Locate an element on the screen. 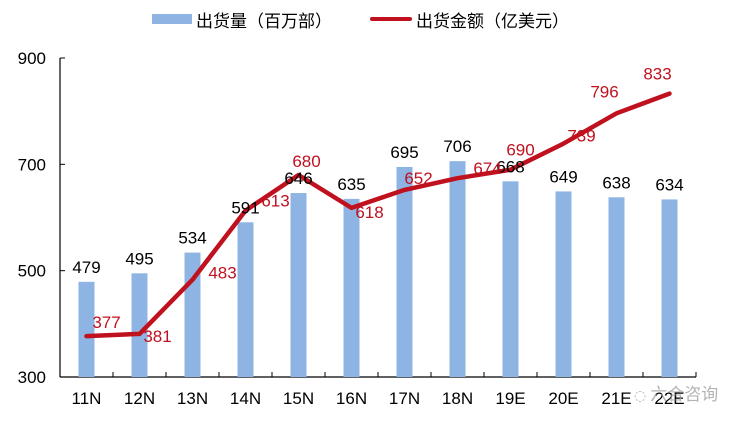 The image size is (741, 426). bar-value-label: 634 is located at coordinates (669, 184).